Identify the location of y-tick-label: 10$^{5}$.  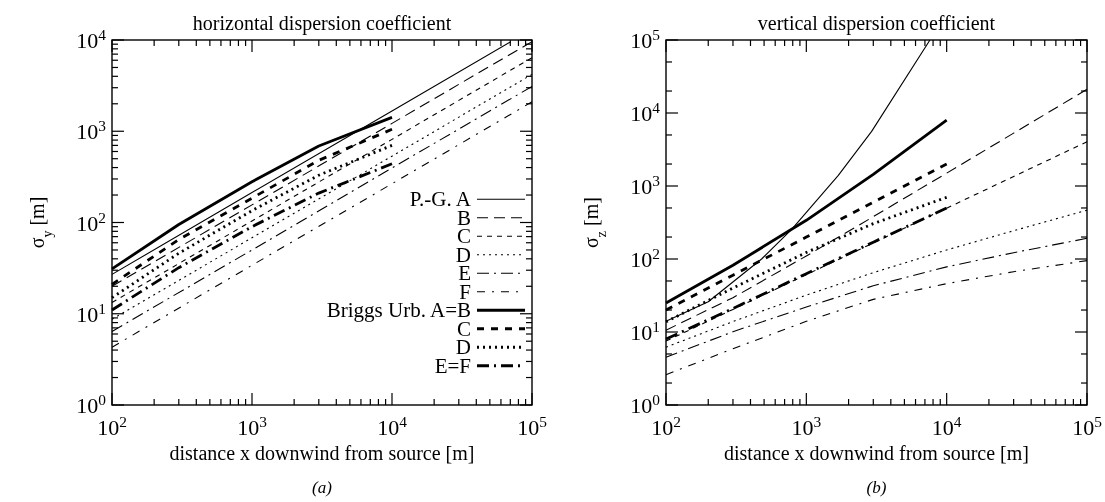
(645, 39).